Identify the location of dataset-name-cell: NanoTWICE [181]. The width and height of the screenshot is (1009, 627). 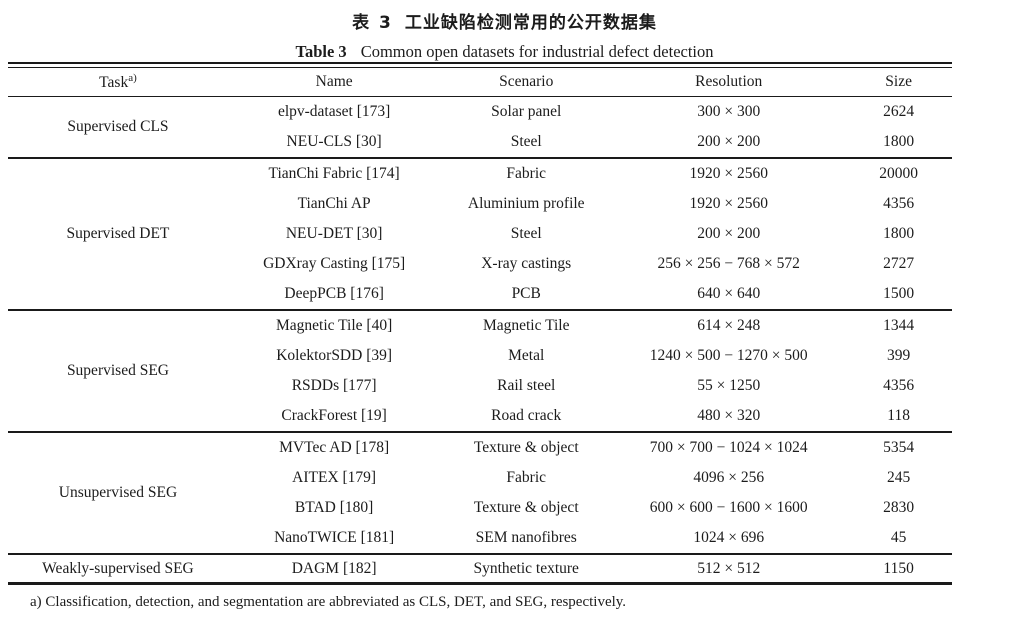
(334, 537).